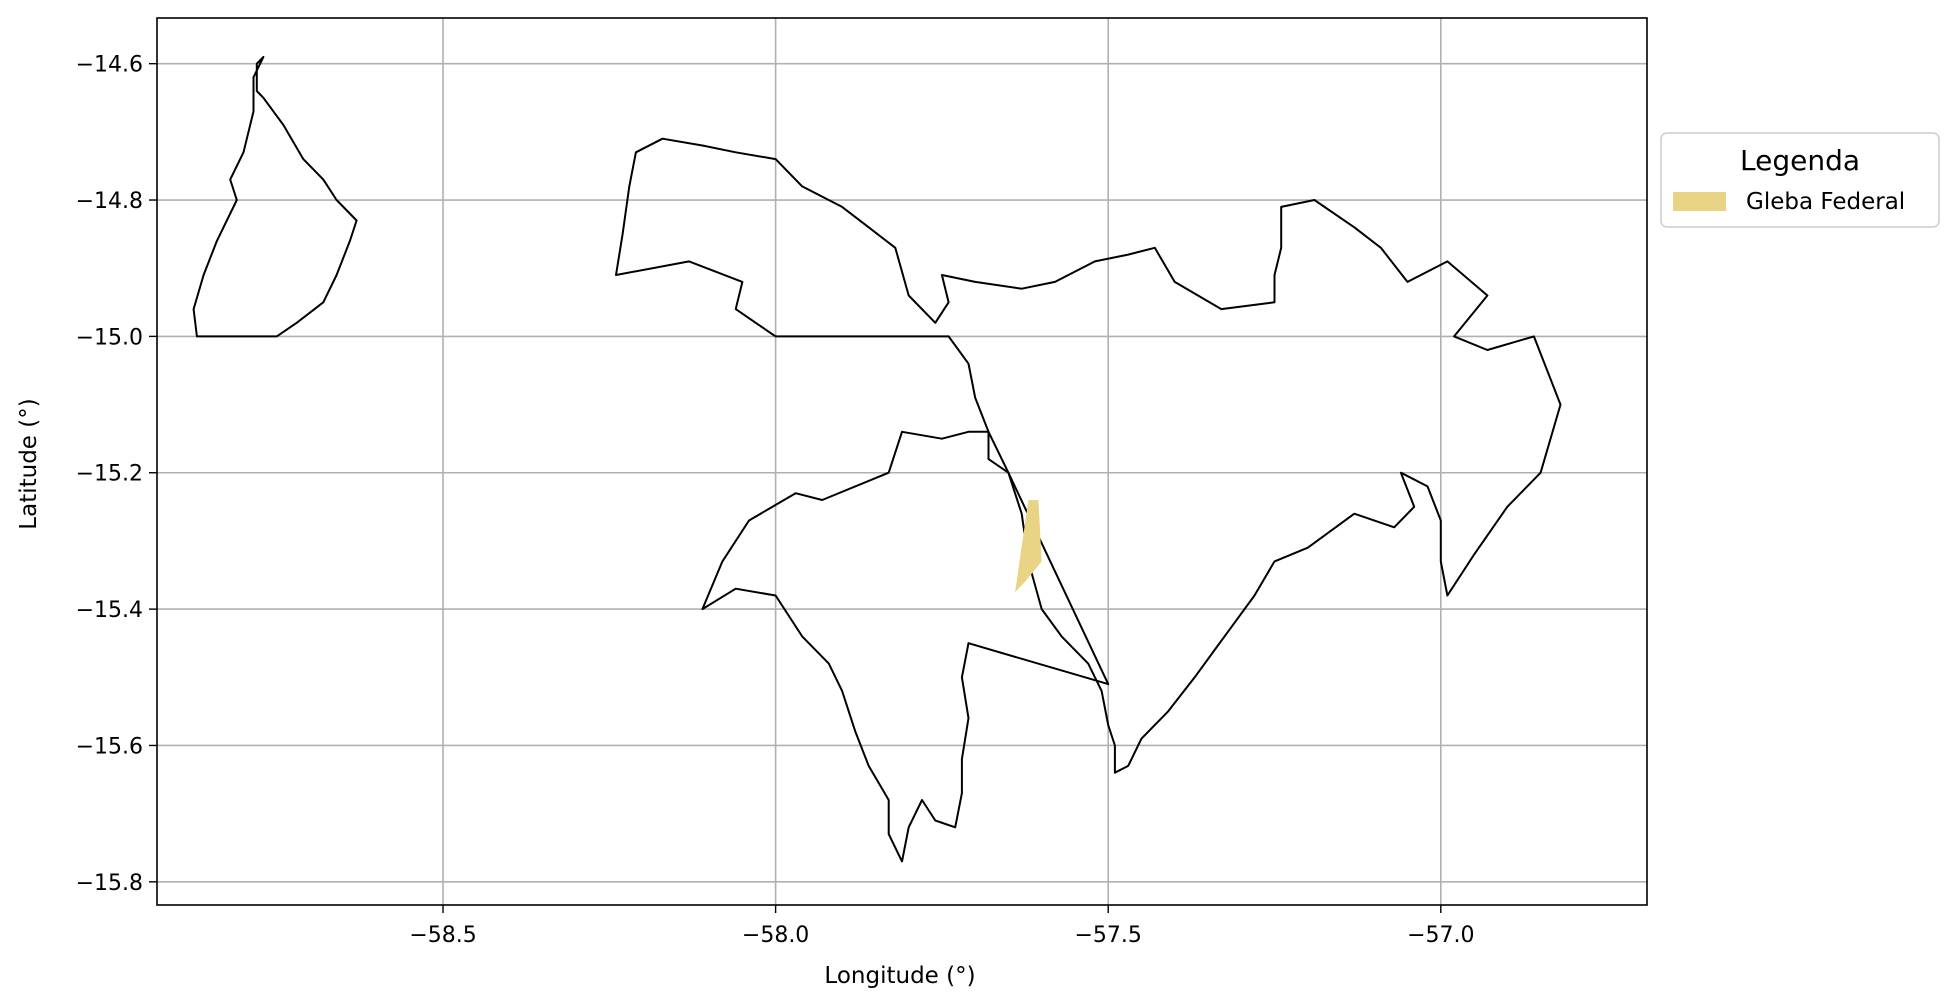  I want to click on y-tick-label: −15.2, so click(109, 474).